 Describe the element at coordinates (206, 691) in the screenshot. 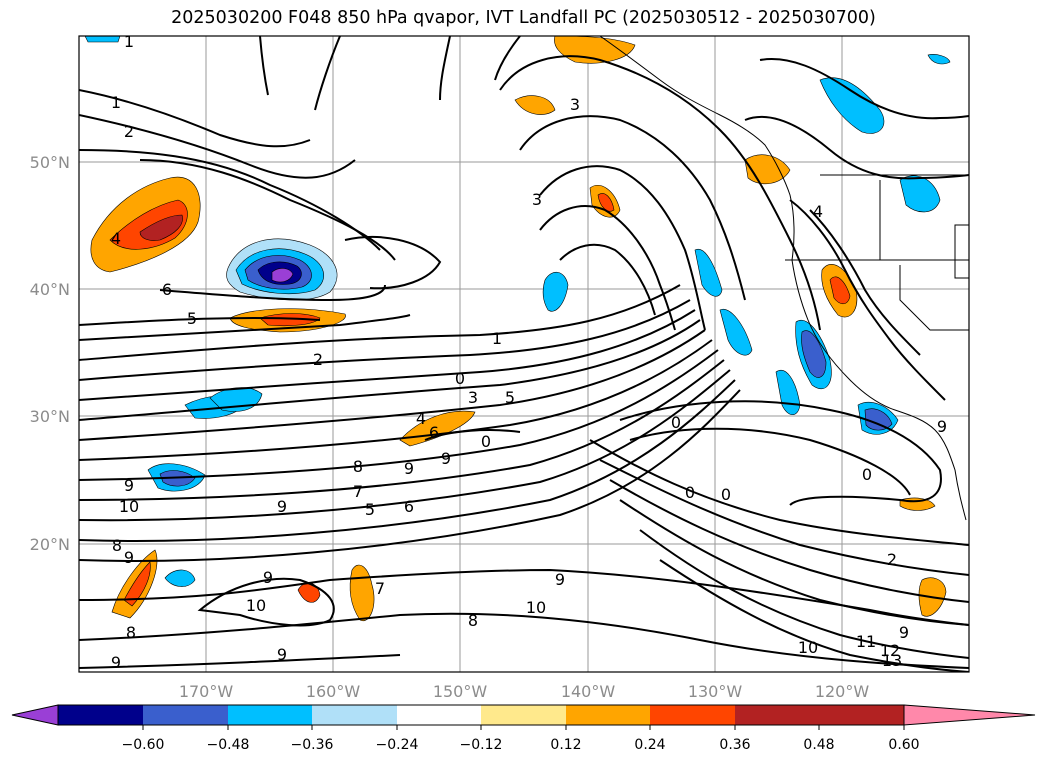

I see `lon-label: 170°W` at that location.